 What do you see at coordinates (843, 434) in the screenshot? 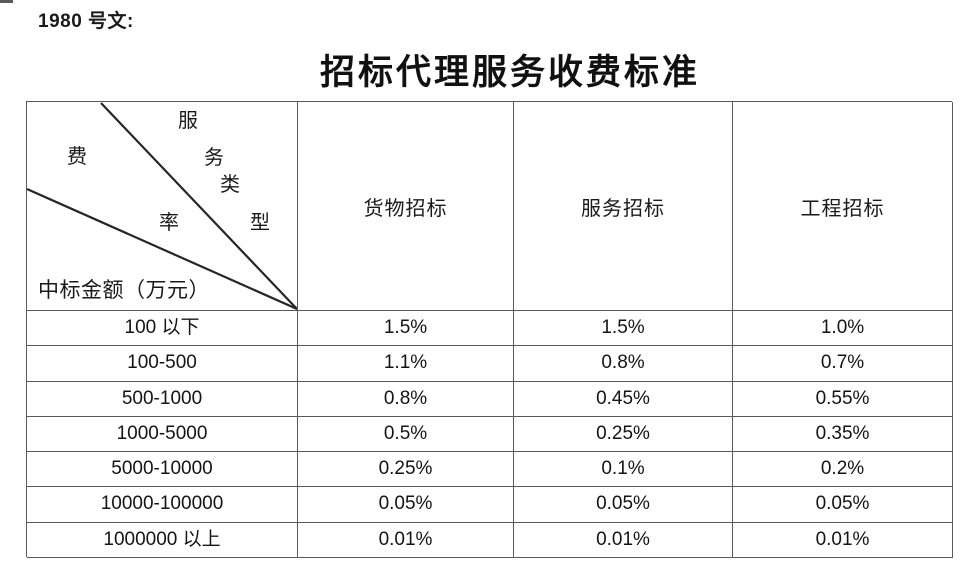
I see `fee-value: 0.35%` at bounding box center [843, 434].